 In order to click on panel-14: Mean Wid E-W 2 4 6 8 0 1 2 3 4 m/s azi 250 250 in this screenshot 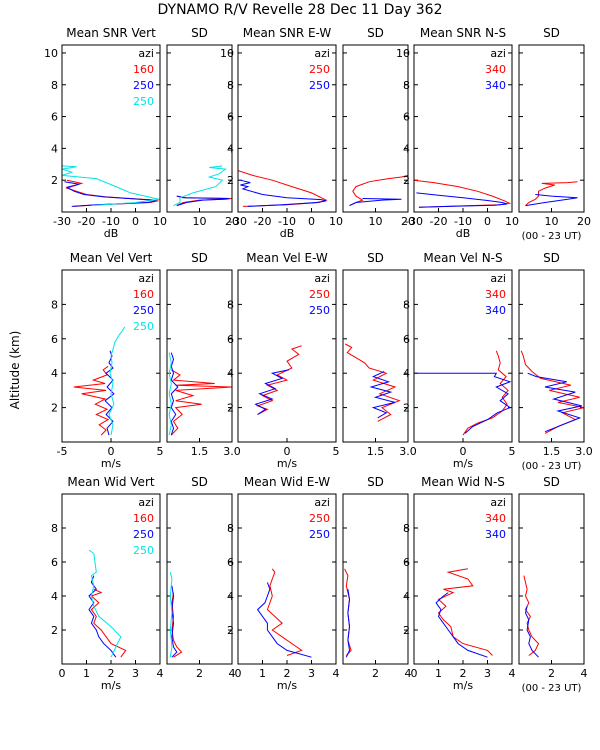, I will do `click(283, 583)`.